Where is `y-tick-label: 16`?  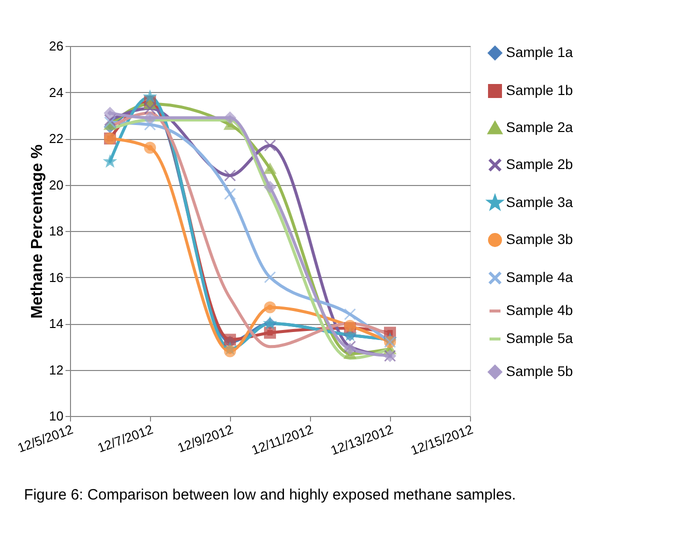
y-tick-label: 16 is located at coordinates (56, 277).